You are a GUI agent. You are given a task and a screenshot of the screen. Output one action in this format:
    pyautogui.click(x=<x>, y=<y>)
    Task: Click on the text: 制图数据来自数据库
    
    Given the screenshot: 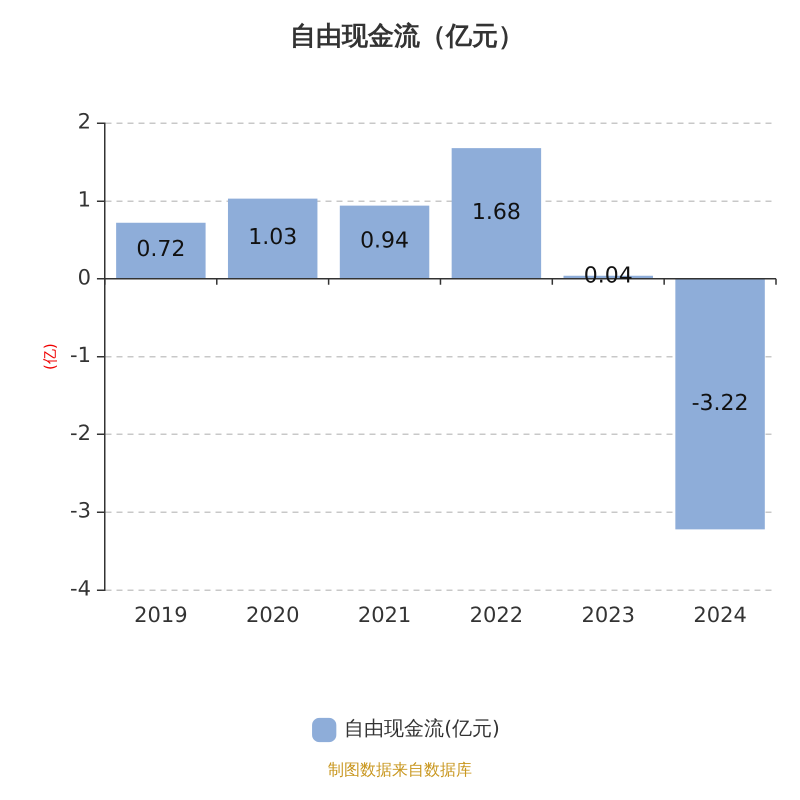 What is the action you would take?
    pyautogui.click(x=400, y=770)
    